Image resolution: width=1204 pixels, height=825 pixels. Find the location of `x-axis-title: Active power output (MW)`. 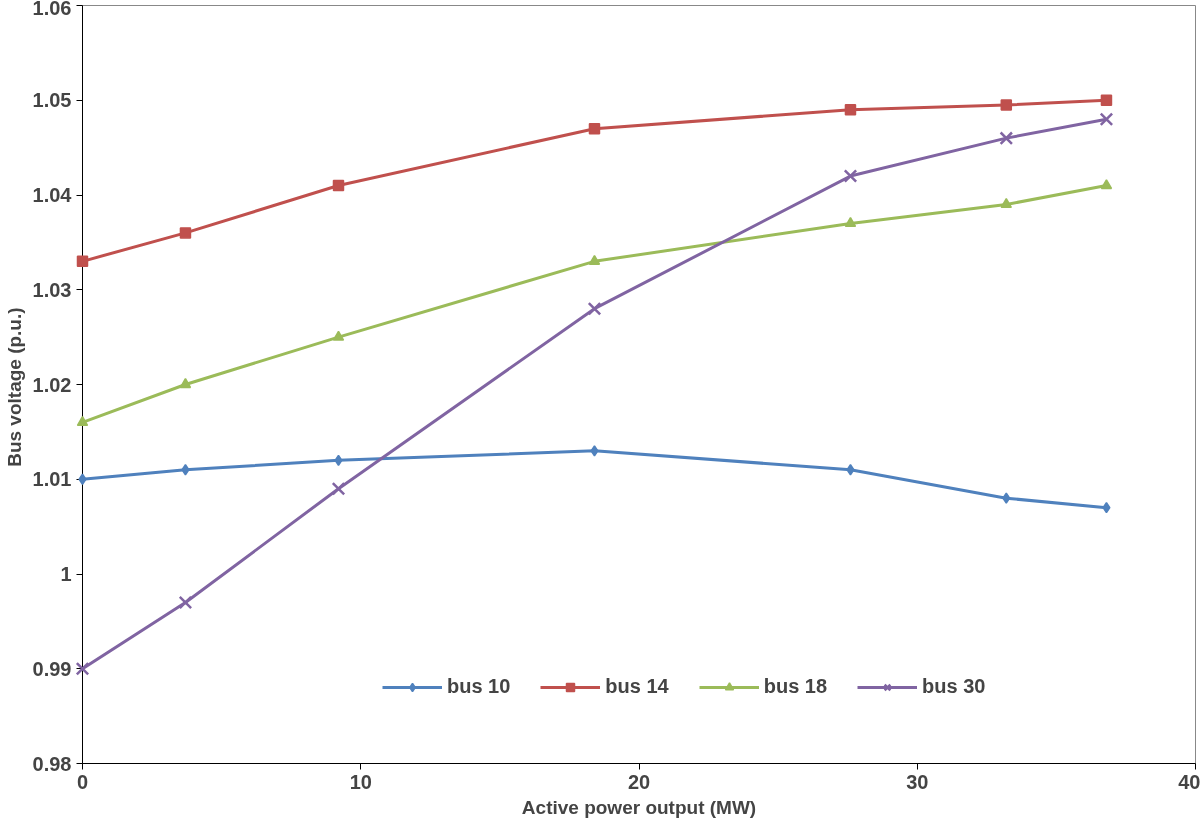

x-axis-title: Active power output (MW) is located at coordinates (639, 807).